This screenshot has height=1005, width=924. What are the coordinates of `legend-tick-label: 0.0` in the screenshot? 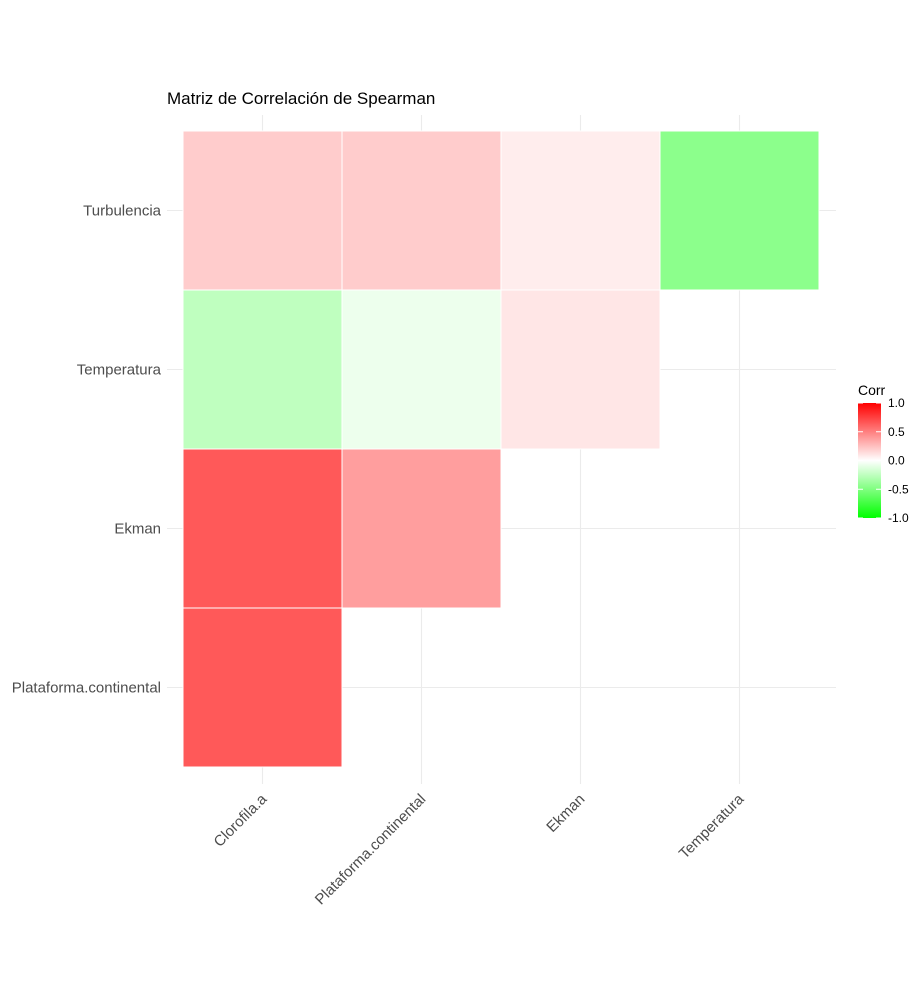 It's located at (896, 461).